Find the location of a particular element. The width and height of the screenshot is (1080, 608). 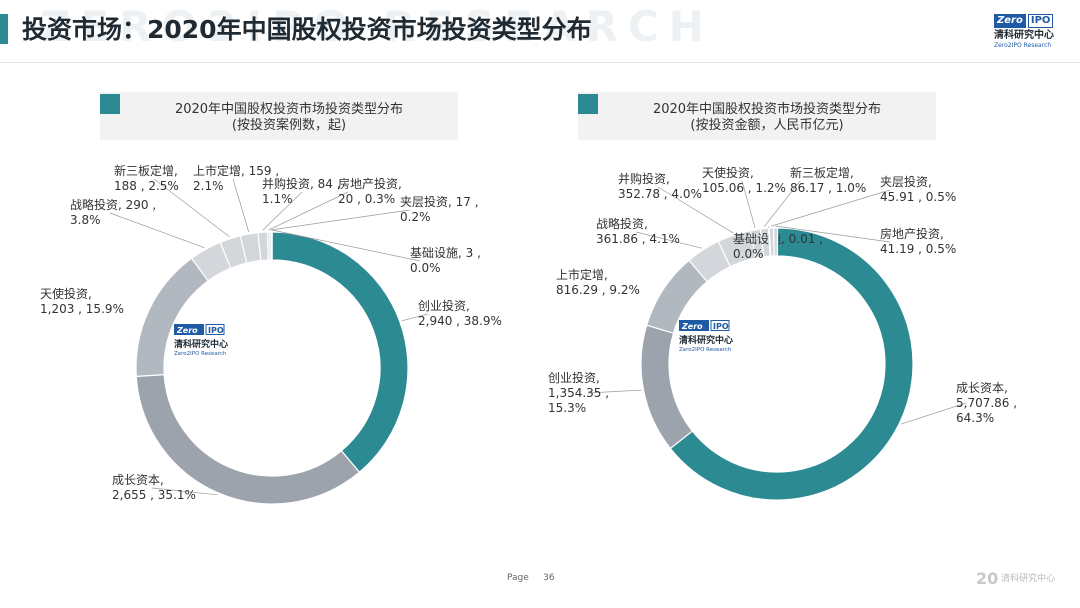

chart-2-data-label: 房地产投资, 41.19 , 0.5% is located at coordinates (918, 241).